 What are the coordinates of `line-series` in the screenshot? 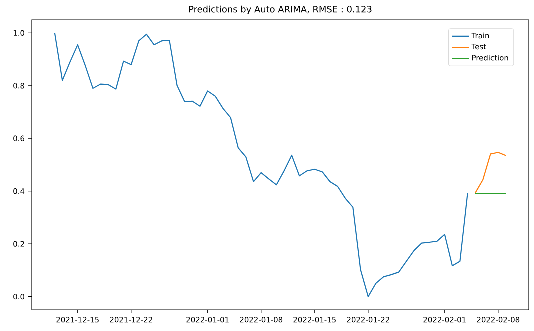 It's located at (490, 173).